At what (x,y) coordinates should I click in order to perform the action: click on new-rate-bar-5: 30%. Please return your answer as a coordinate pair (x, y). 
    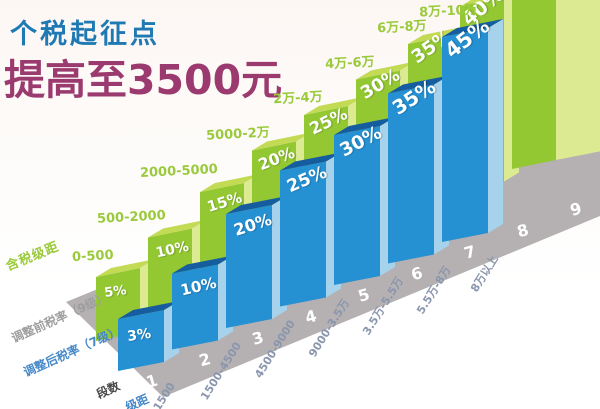
    Looking at the image, I should click on (364, 201).